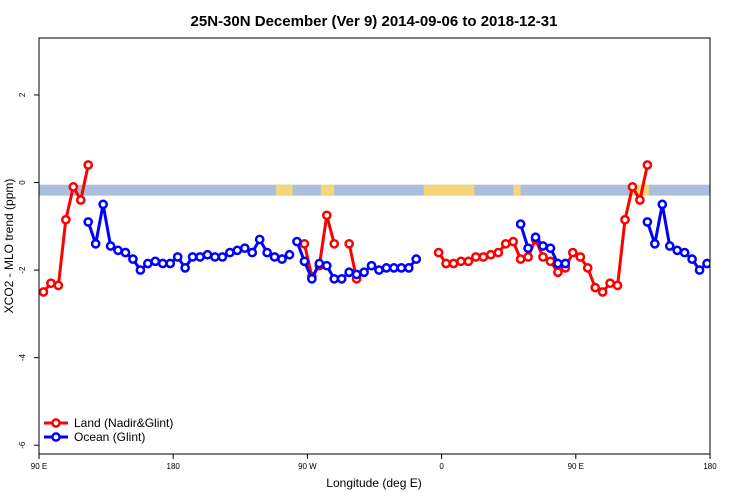  I want to click on x-tick-label: 90 W, so click(307, 466).